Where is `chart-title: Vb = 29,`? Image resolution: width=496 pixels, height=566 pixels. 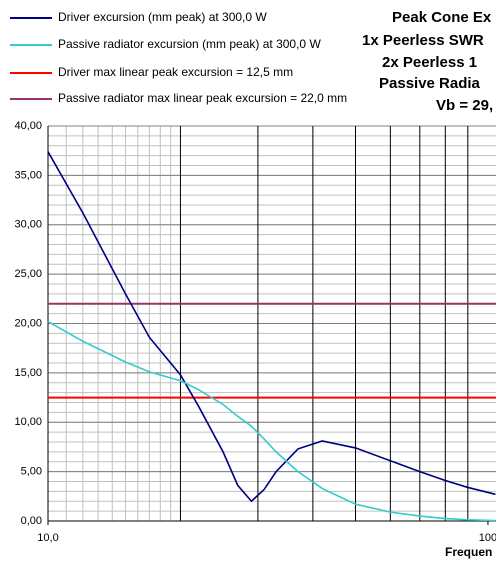
chart-title: Vb = 29, is located at coordinates (464, 105).